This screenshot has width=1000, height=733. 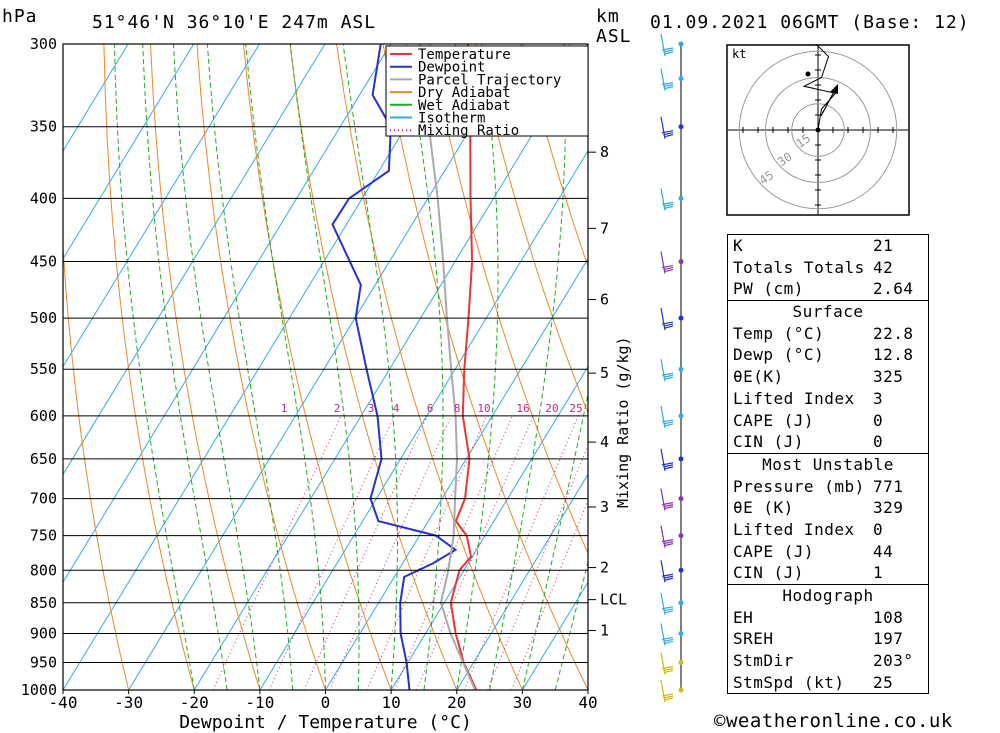 I want to click on surface-value: 12.8, so click(x=893, y=355).